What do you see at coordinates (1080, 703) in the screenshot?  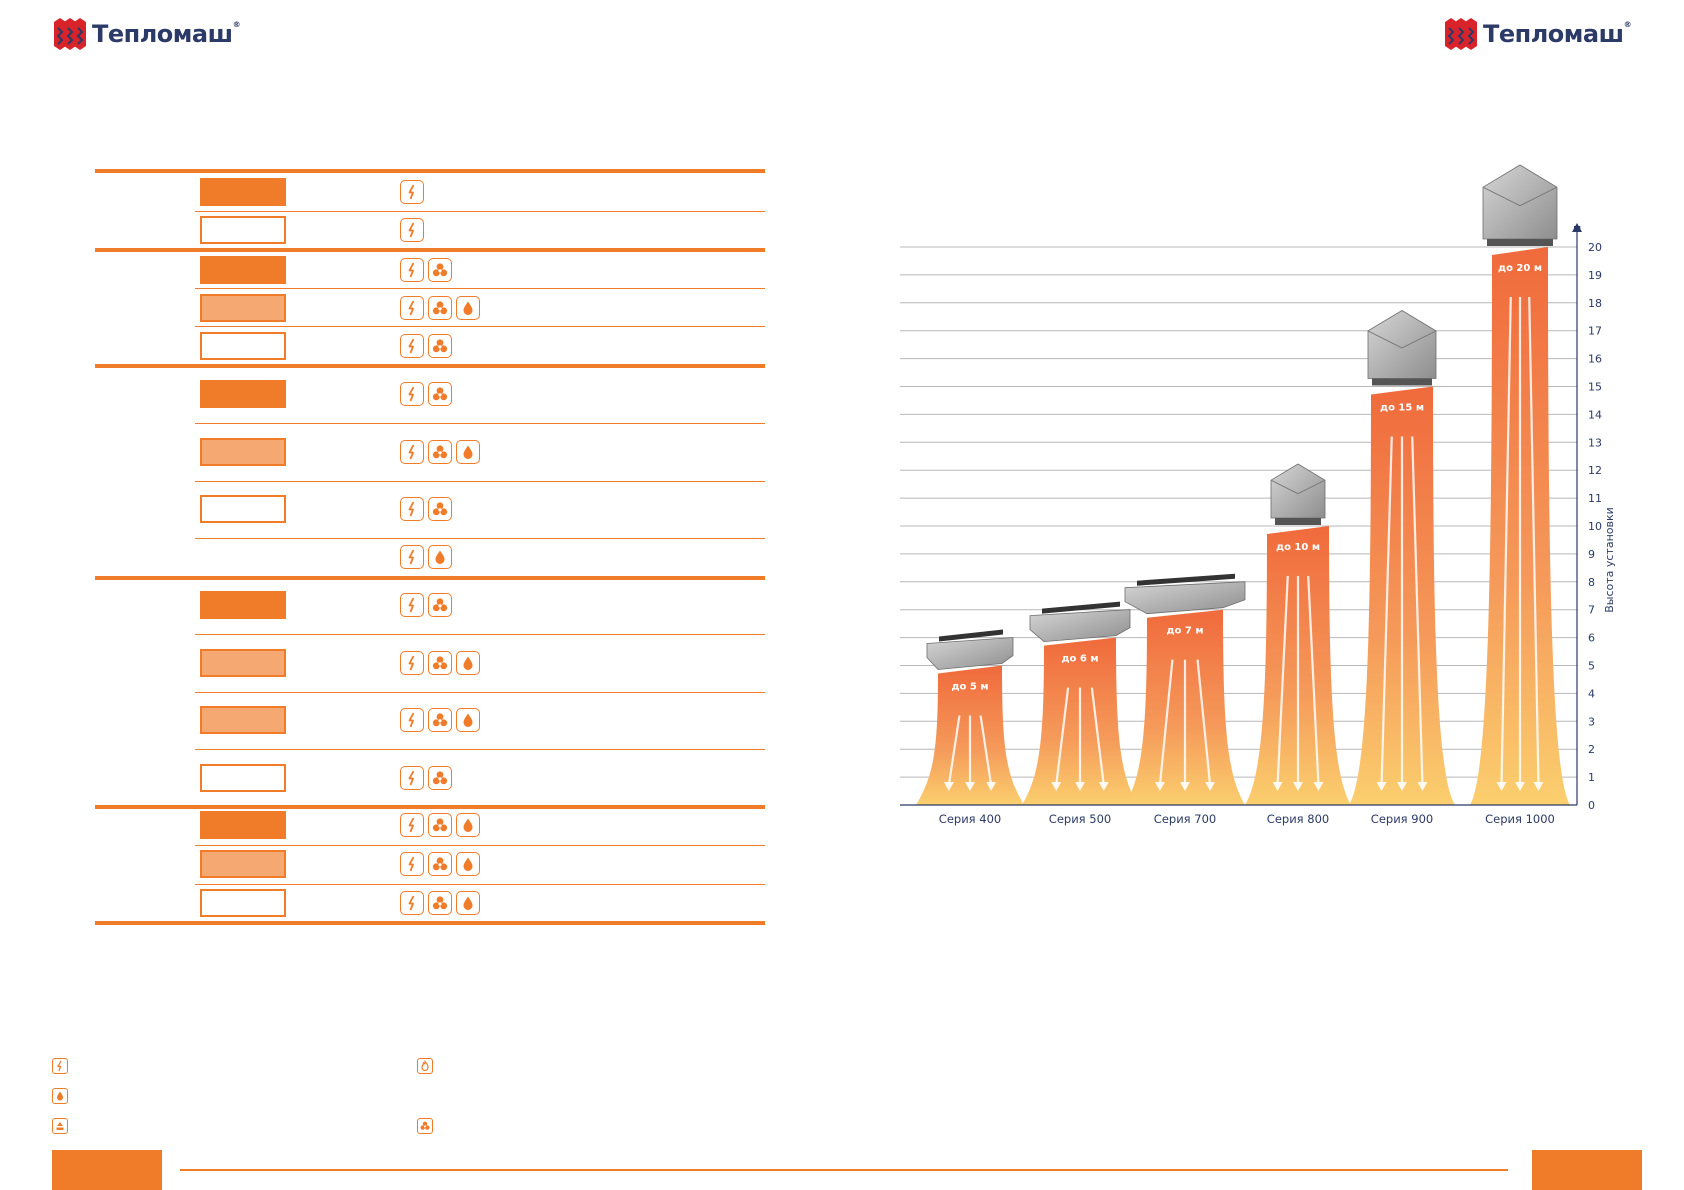 I see `bar: до 6 м` at bounding box center [1080, 703].